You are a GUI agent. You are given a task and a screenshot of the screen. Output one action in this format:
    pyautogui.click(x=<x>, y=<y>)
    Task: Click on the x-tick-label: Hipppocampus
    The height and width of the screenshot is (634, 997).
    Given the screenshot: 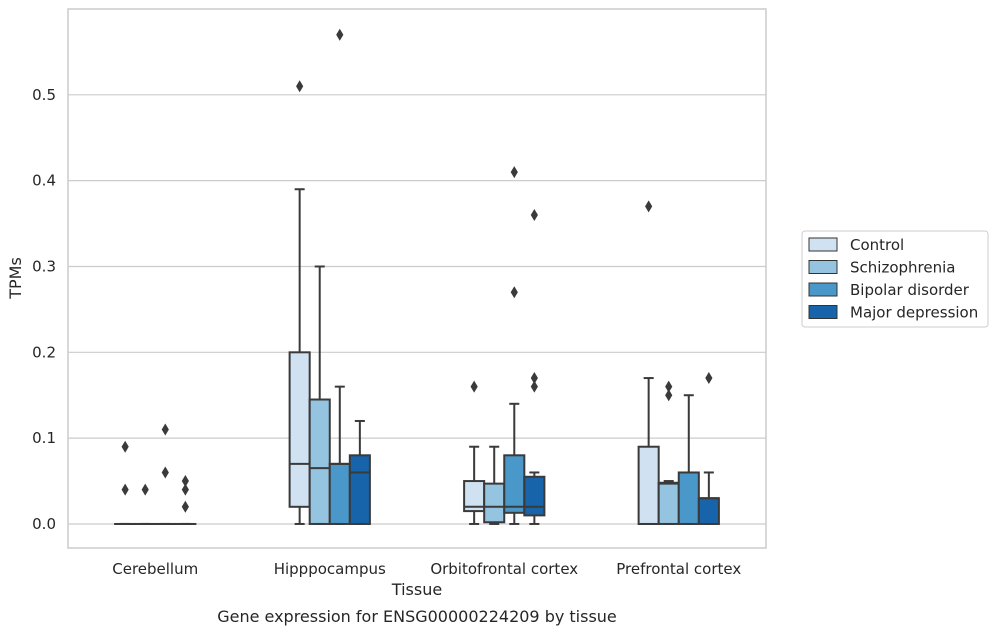 What is the action you would take?
    pyautogui.click(x=330, y=569)
    